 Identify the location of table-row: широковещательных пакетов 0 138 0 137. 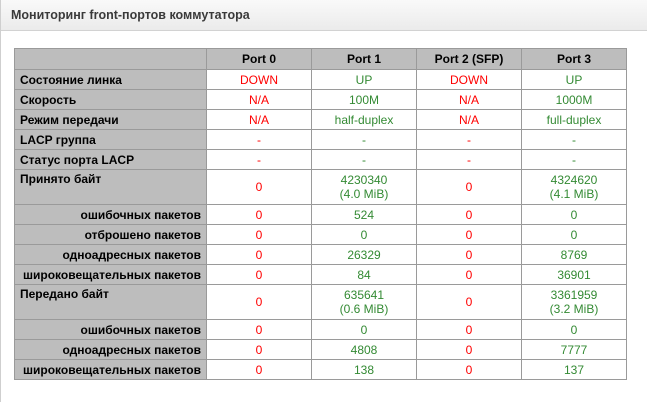
(320, 369).